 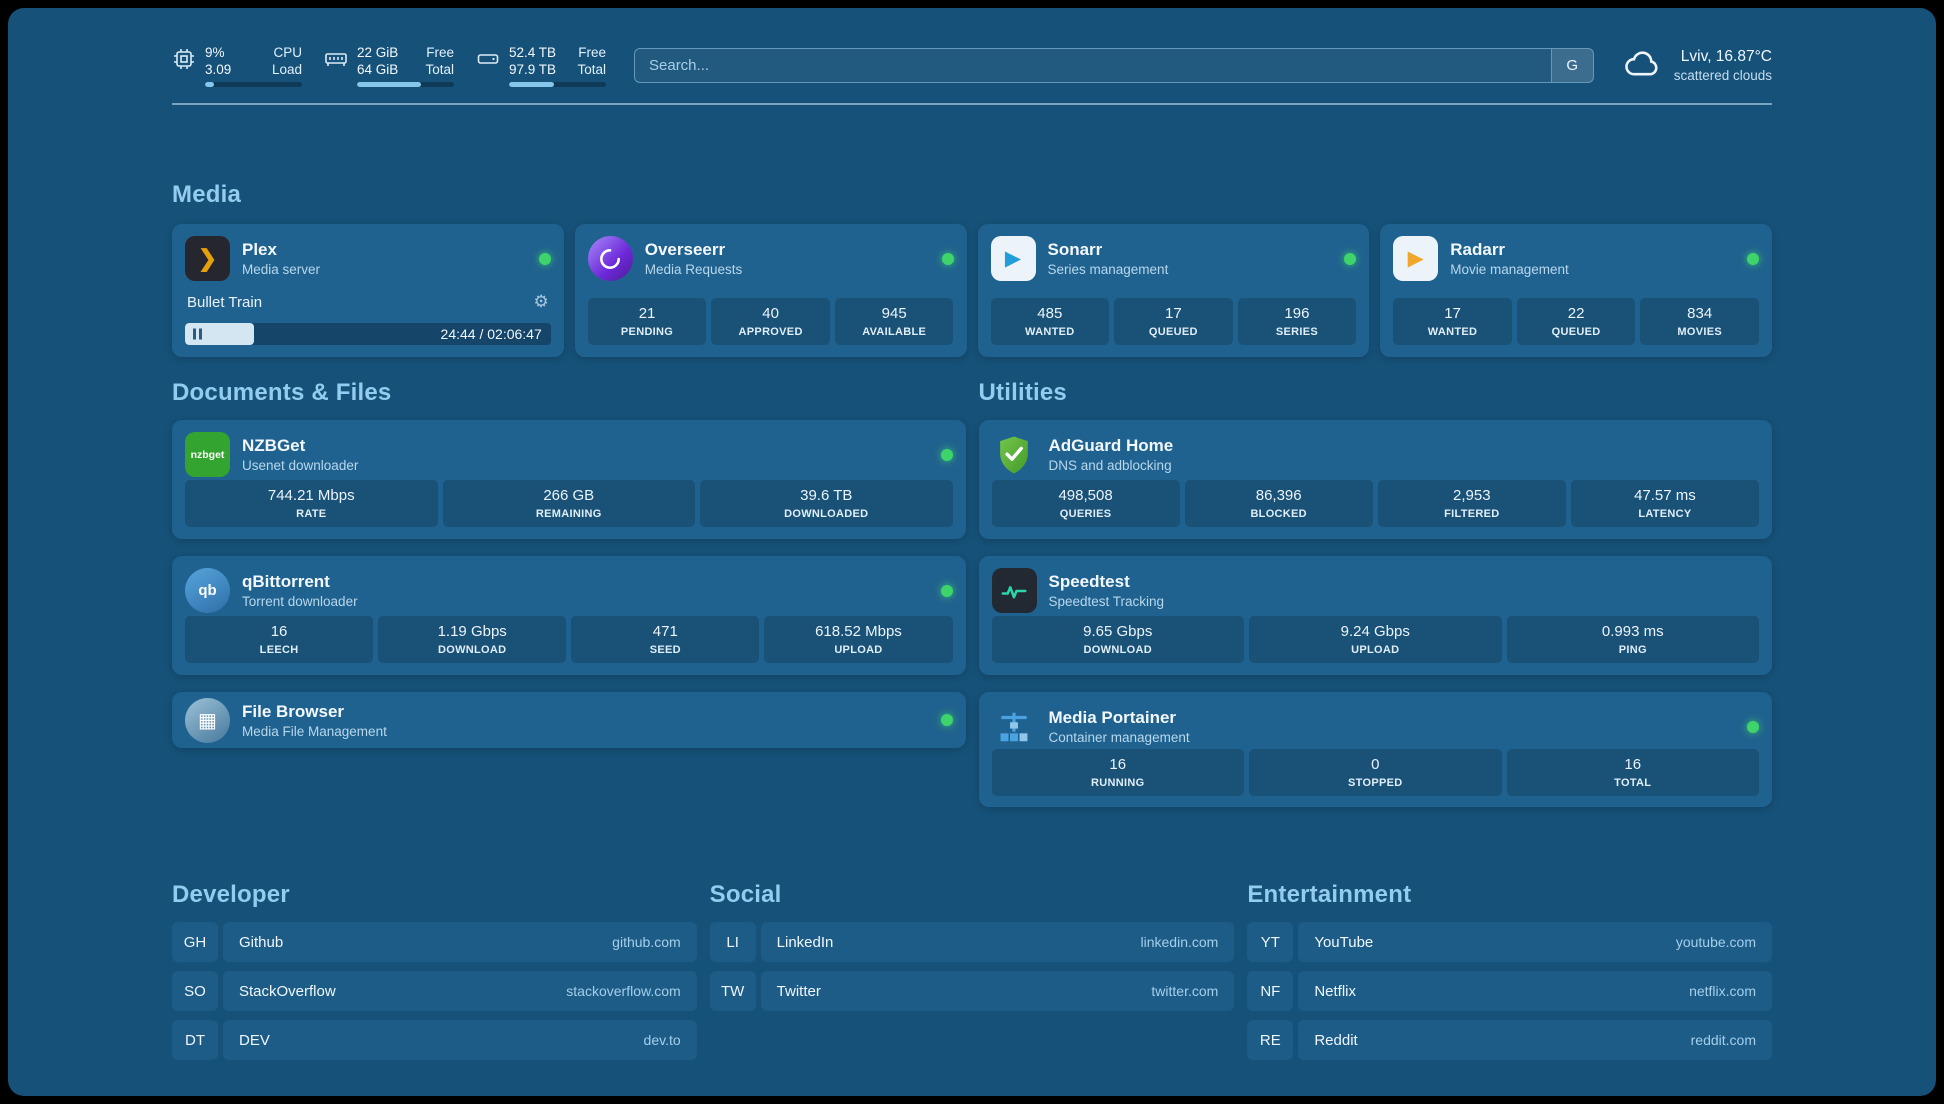 What do you see at coordinates (1022, 392) in the screenshot?
I see `section-title-utilities: Utilities` at bounding box center [1022, 392].